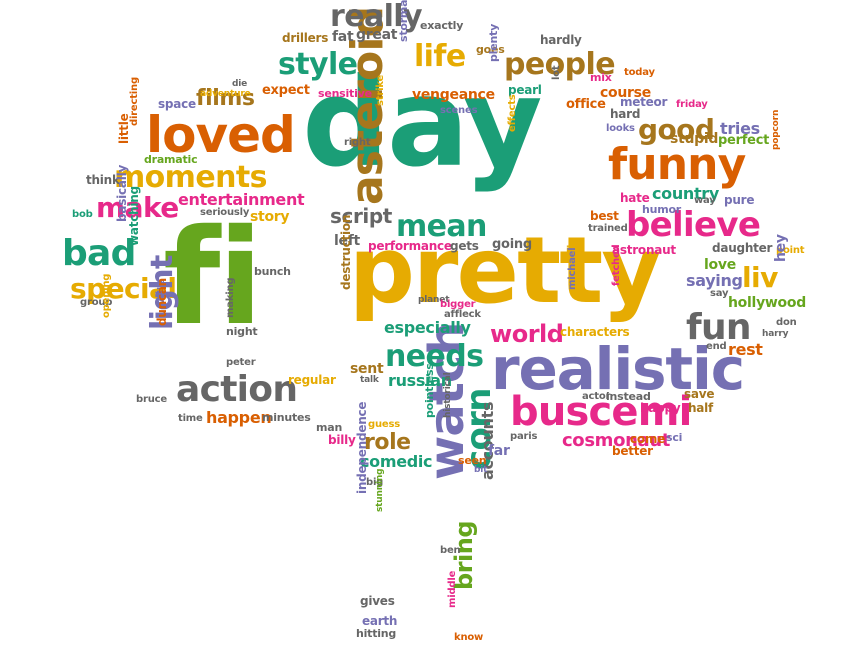 Image resolution: width=864 pixels, height=648 pixels. I want to click on word-hate: hate, so click(635, 198).